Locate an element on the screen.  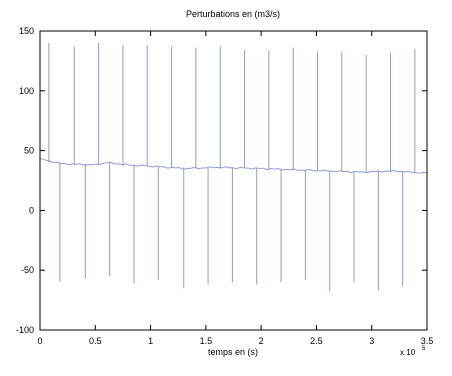
y-tick-label: 100 is located at coordinates (26, 91).